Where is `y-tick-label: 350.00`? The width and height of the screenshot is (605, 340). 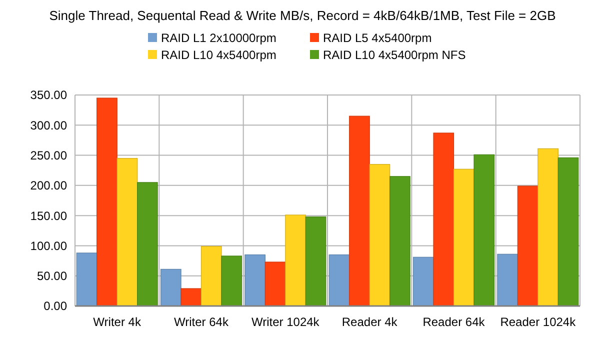 y-tick-label: 350.00 is located at coordinates (49, 95).